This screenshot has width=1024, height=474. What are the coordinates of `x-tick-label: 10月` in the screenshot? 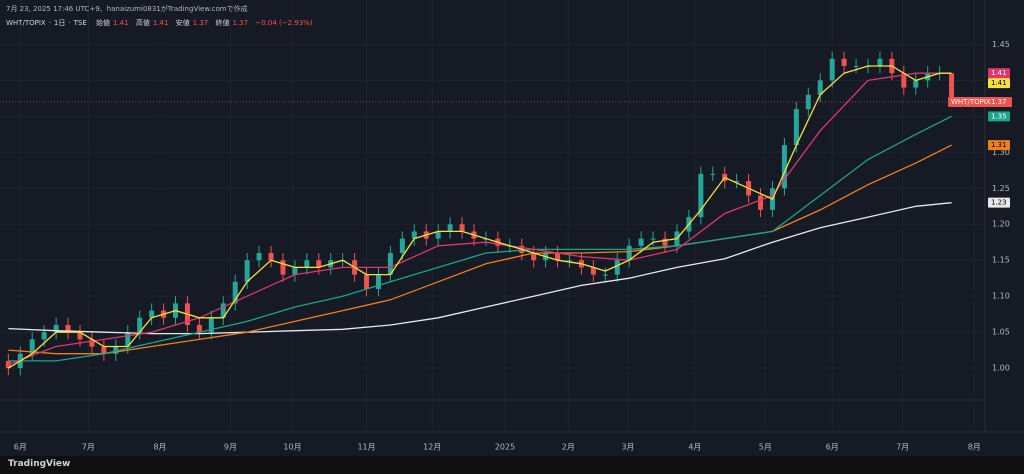 It's located at (292, 447).